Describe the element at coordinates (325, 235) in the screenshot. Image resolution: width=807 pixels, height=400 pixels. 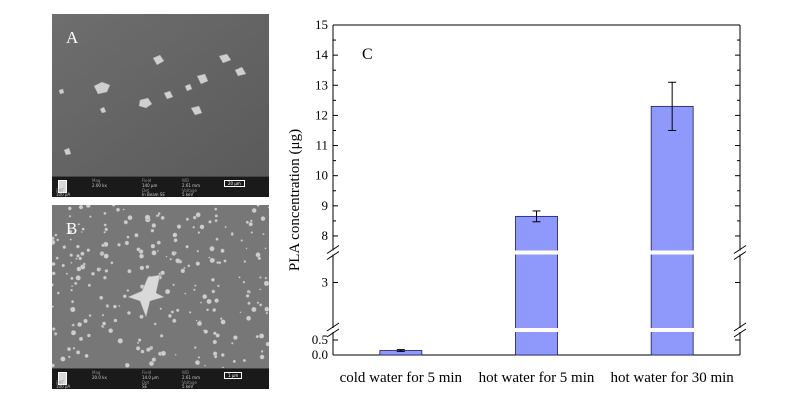
I see `y-tick-label: 8` at that location.